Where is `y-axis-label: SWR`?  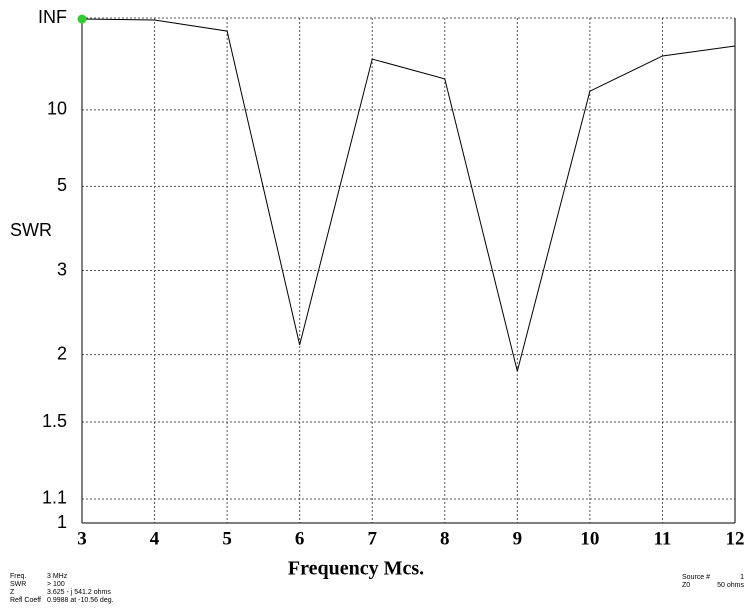
y-axis-label: SWR is located at coordinates (31, 230).